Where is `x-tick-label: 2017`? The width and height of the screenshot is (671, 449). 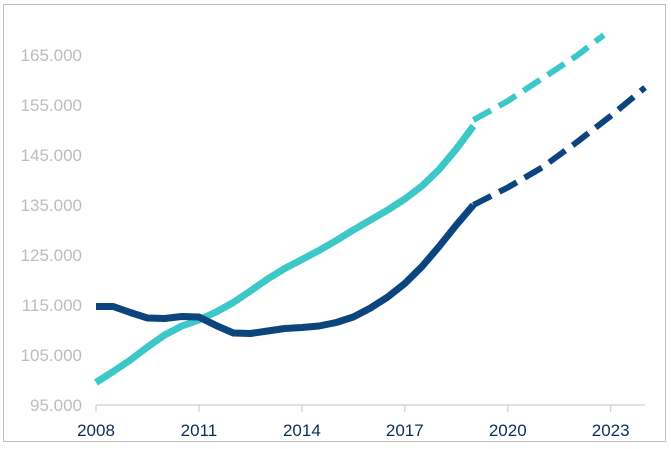 x-tick-label: 2017 is located at coordinates (405, 430).